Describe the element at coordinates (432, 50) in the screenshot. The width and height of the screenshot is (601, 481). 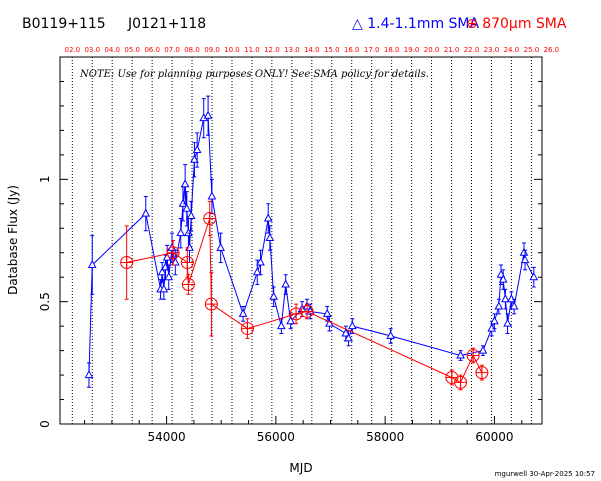
I see `top-axis-tick-label: 20.0` at that location.